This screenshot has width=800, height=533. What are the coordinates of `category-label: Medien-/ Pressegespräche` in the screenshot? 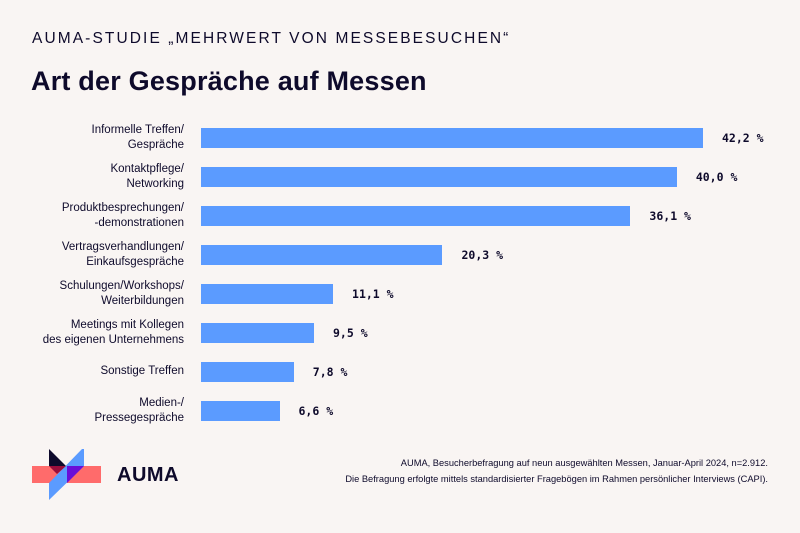 It's located at (139, 410).